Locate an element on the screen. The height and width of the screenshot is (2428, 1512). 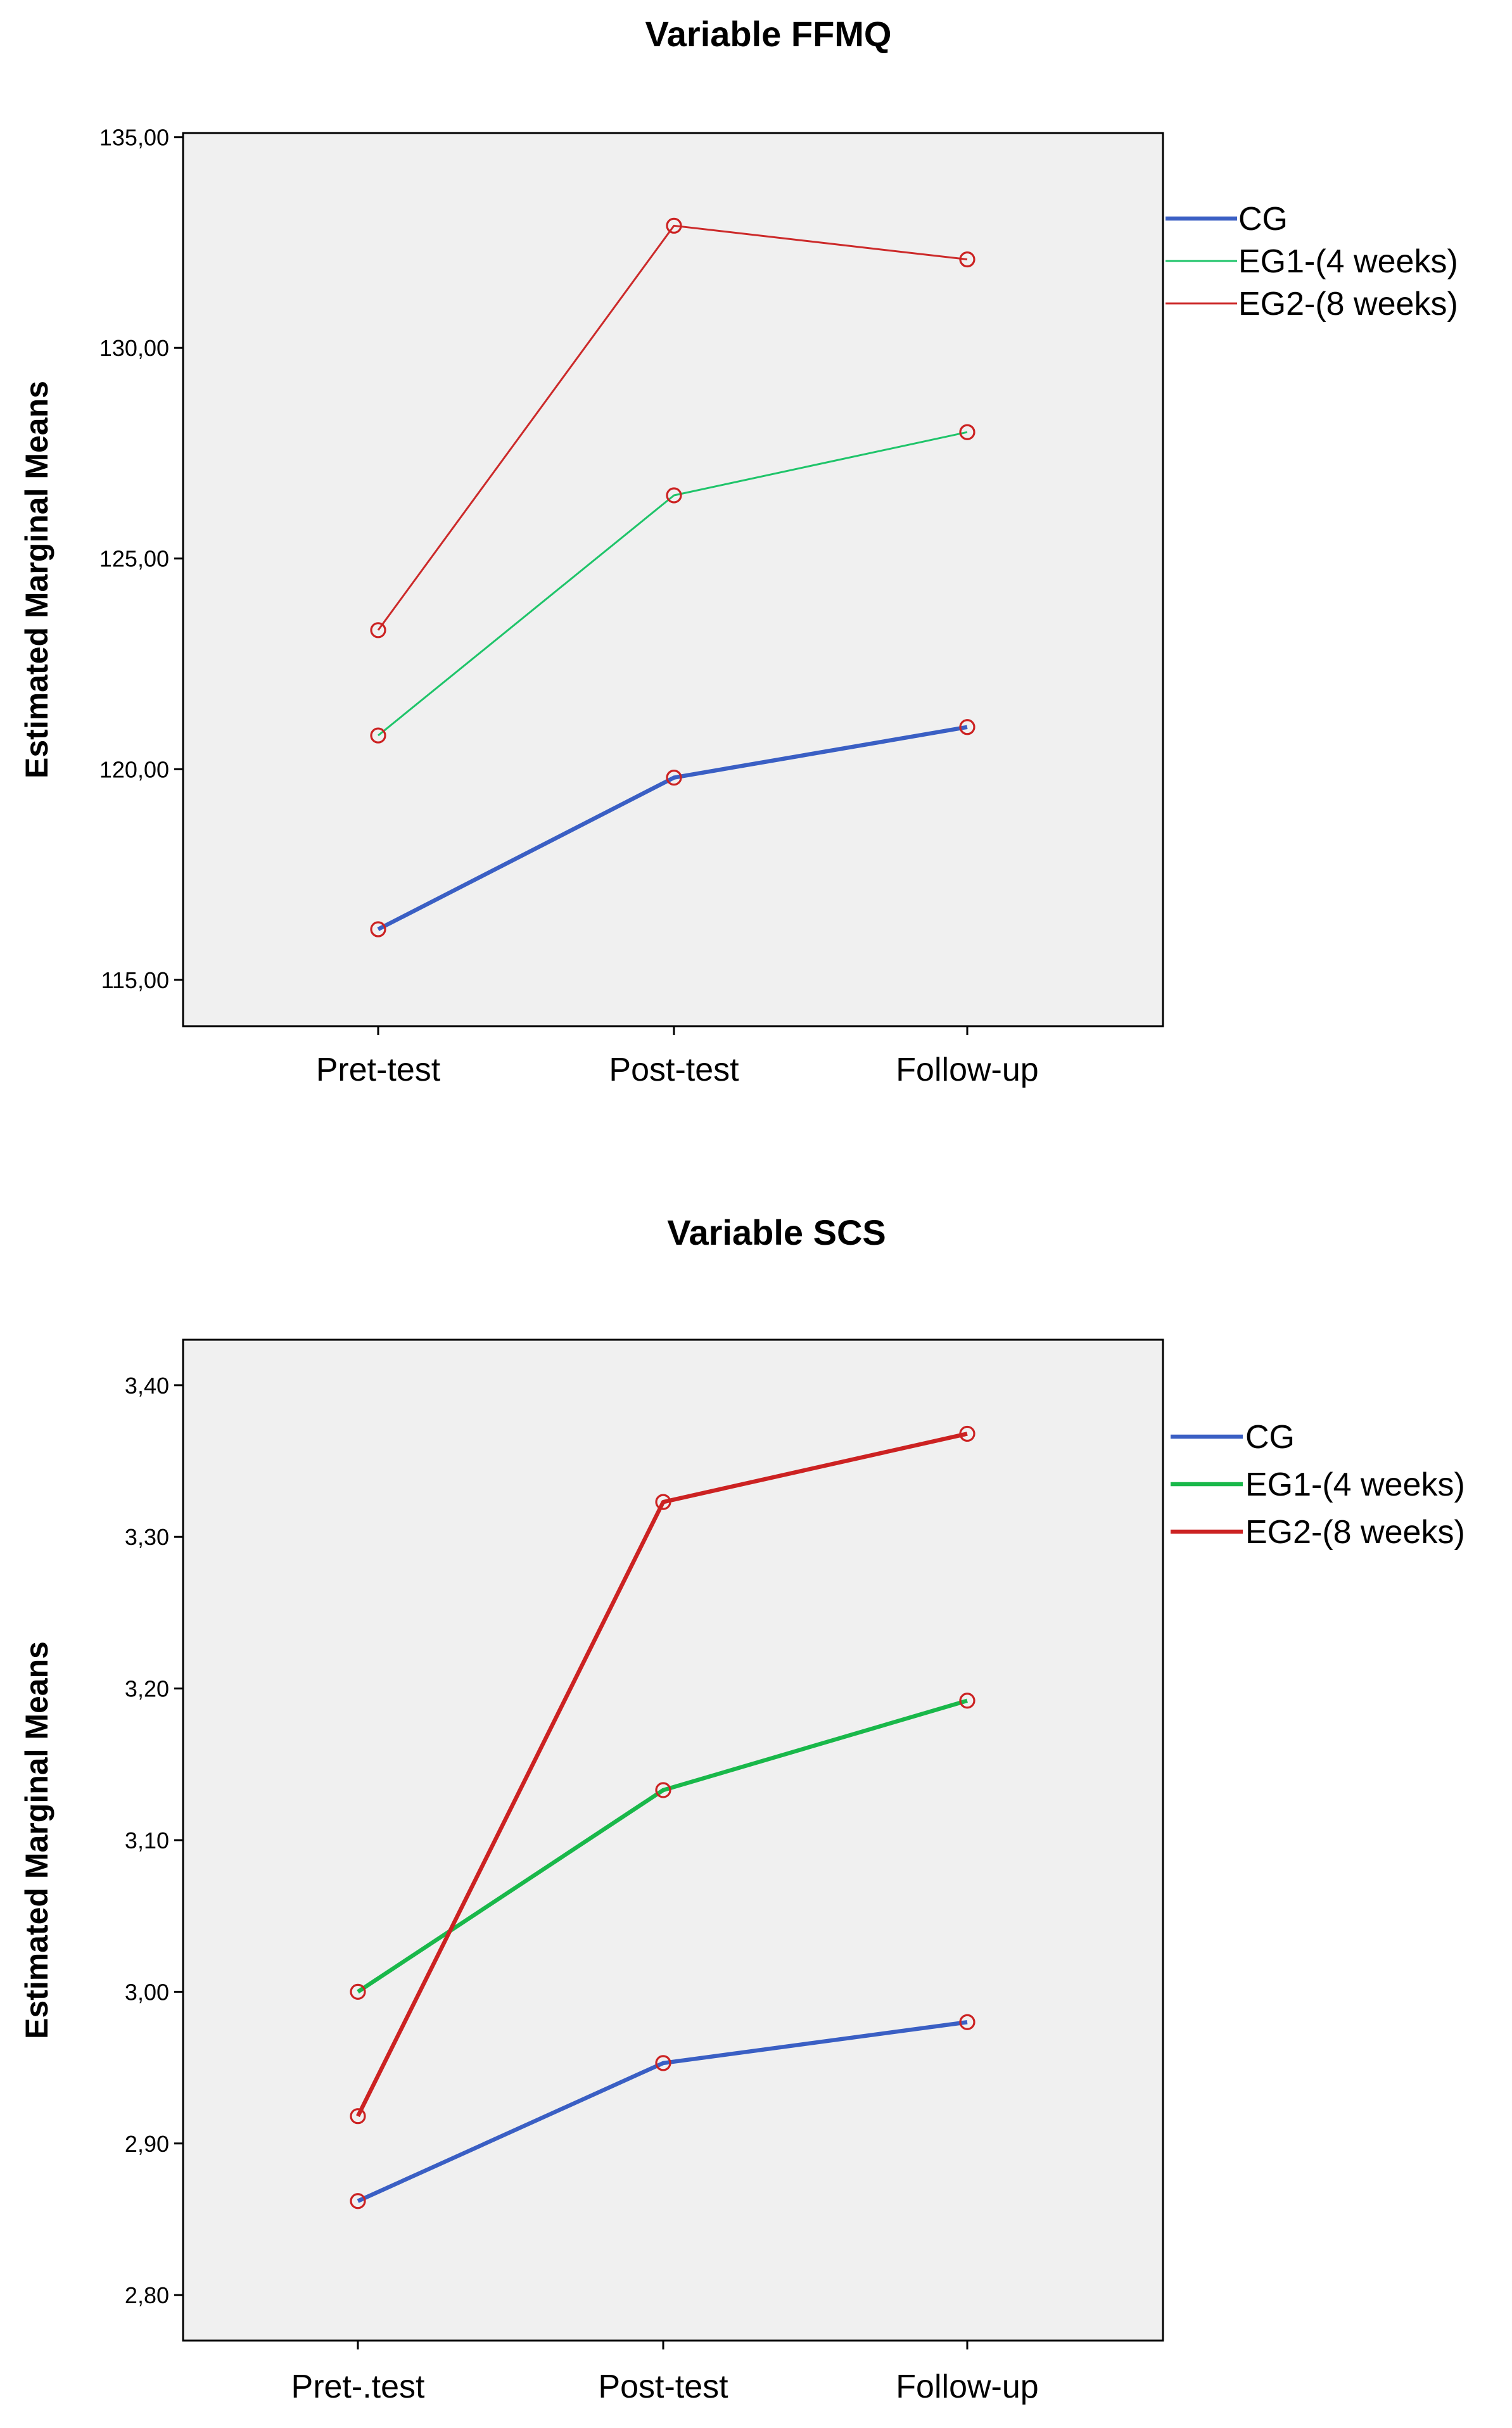
y-tick-label: 3,40 is located at coordinates (147, 1386).